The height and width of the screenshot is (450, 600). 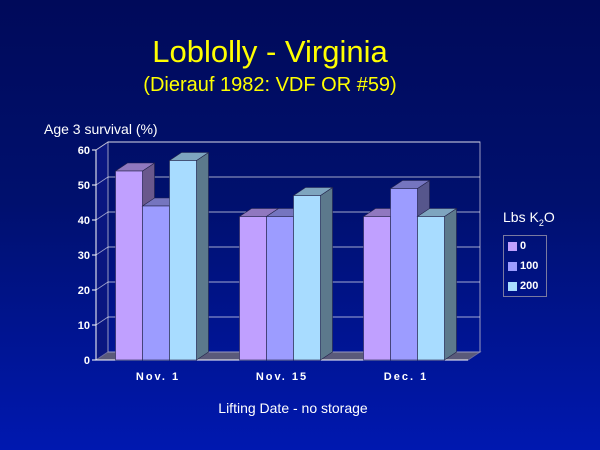 I want to click on legend-item-100: 100, so click(x=523, y=266).